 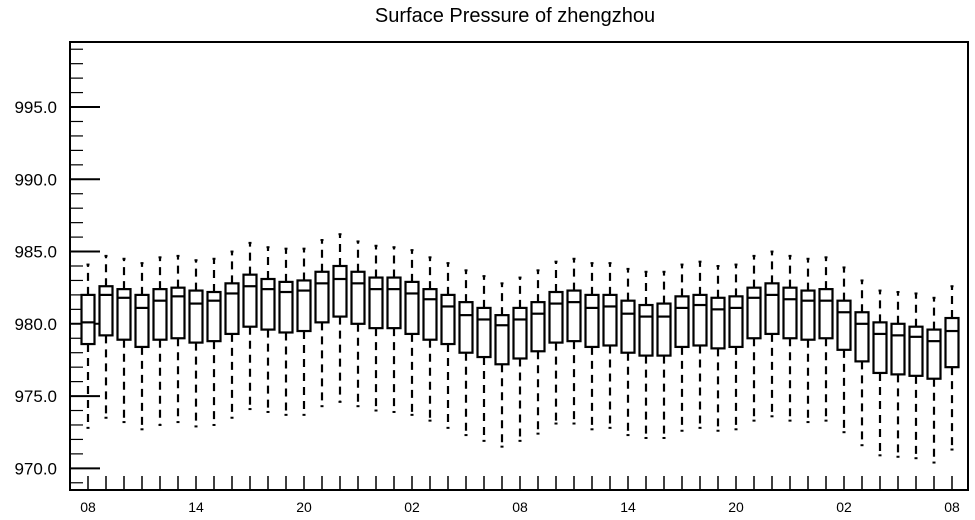 I want to click on y-axis: 970.0 975.0 980.0 985.0 990.0 995.0, so click(x=57, y=266).